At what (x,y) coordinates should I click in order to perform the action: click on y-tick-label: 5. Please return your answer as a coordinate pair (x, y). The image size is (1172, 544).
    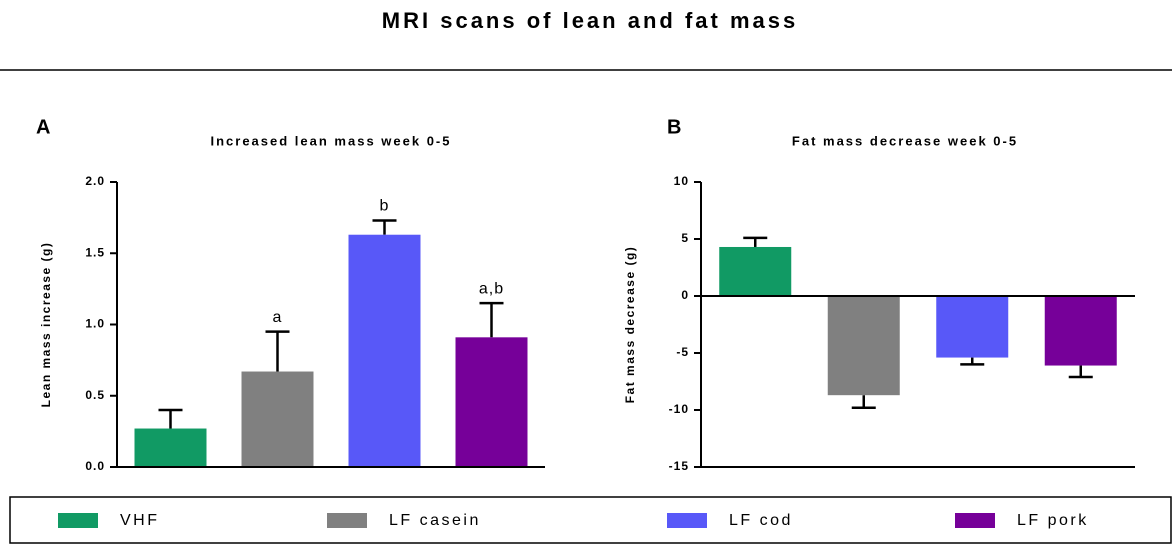
    Looking at the image, I should click on (685, 238).